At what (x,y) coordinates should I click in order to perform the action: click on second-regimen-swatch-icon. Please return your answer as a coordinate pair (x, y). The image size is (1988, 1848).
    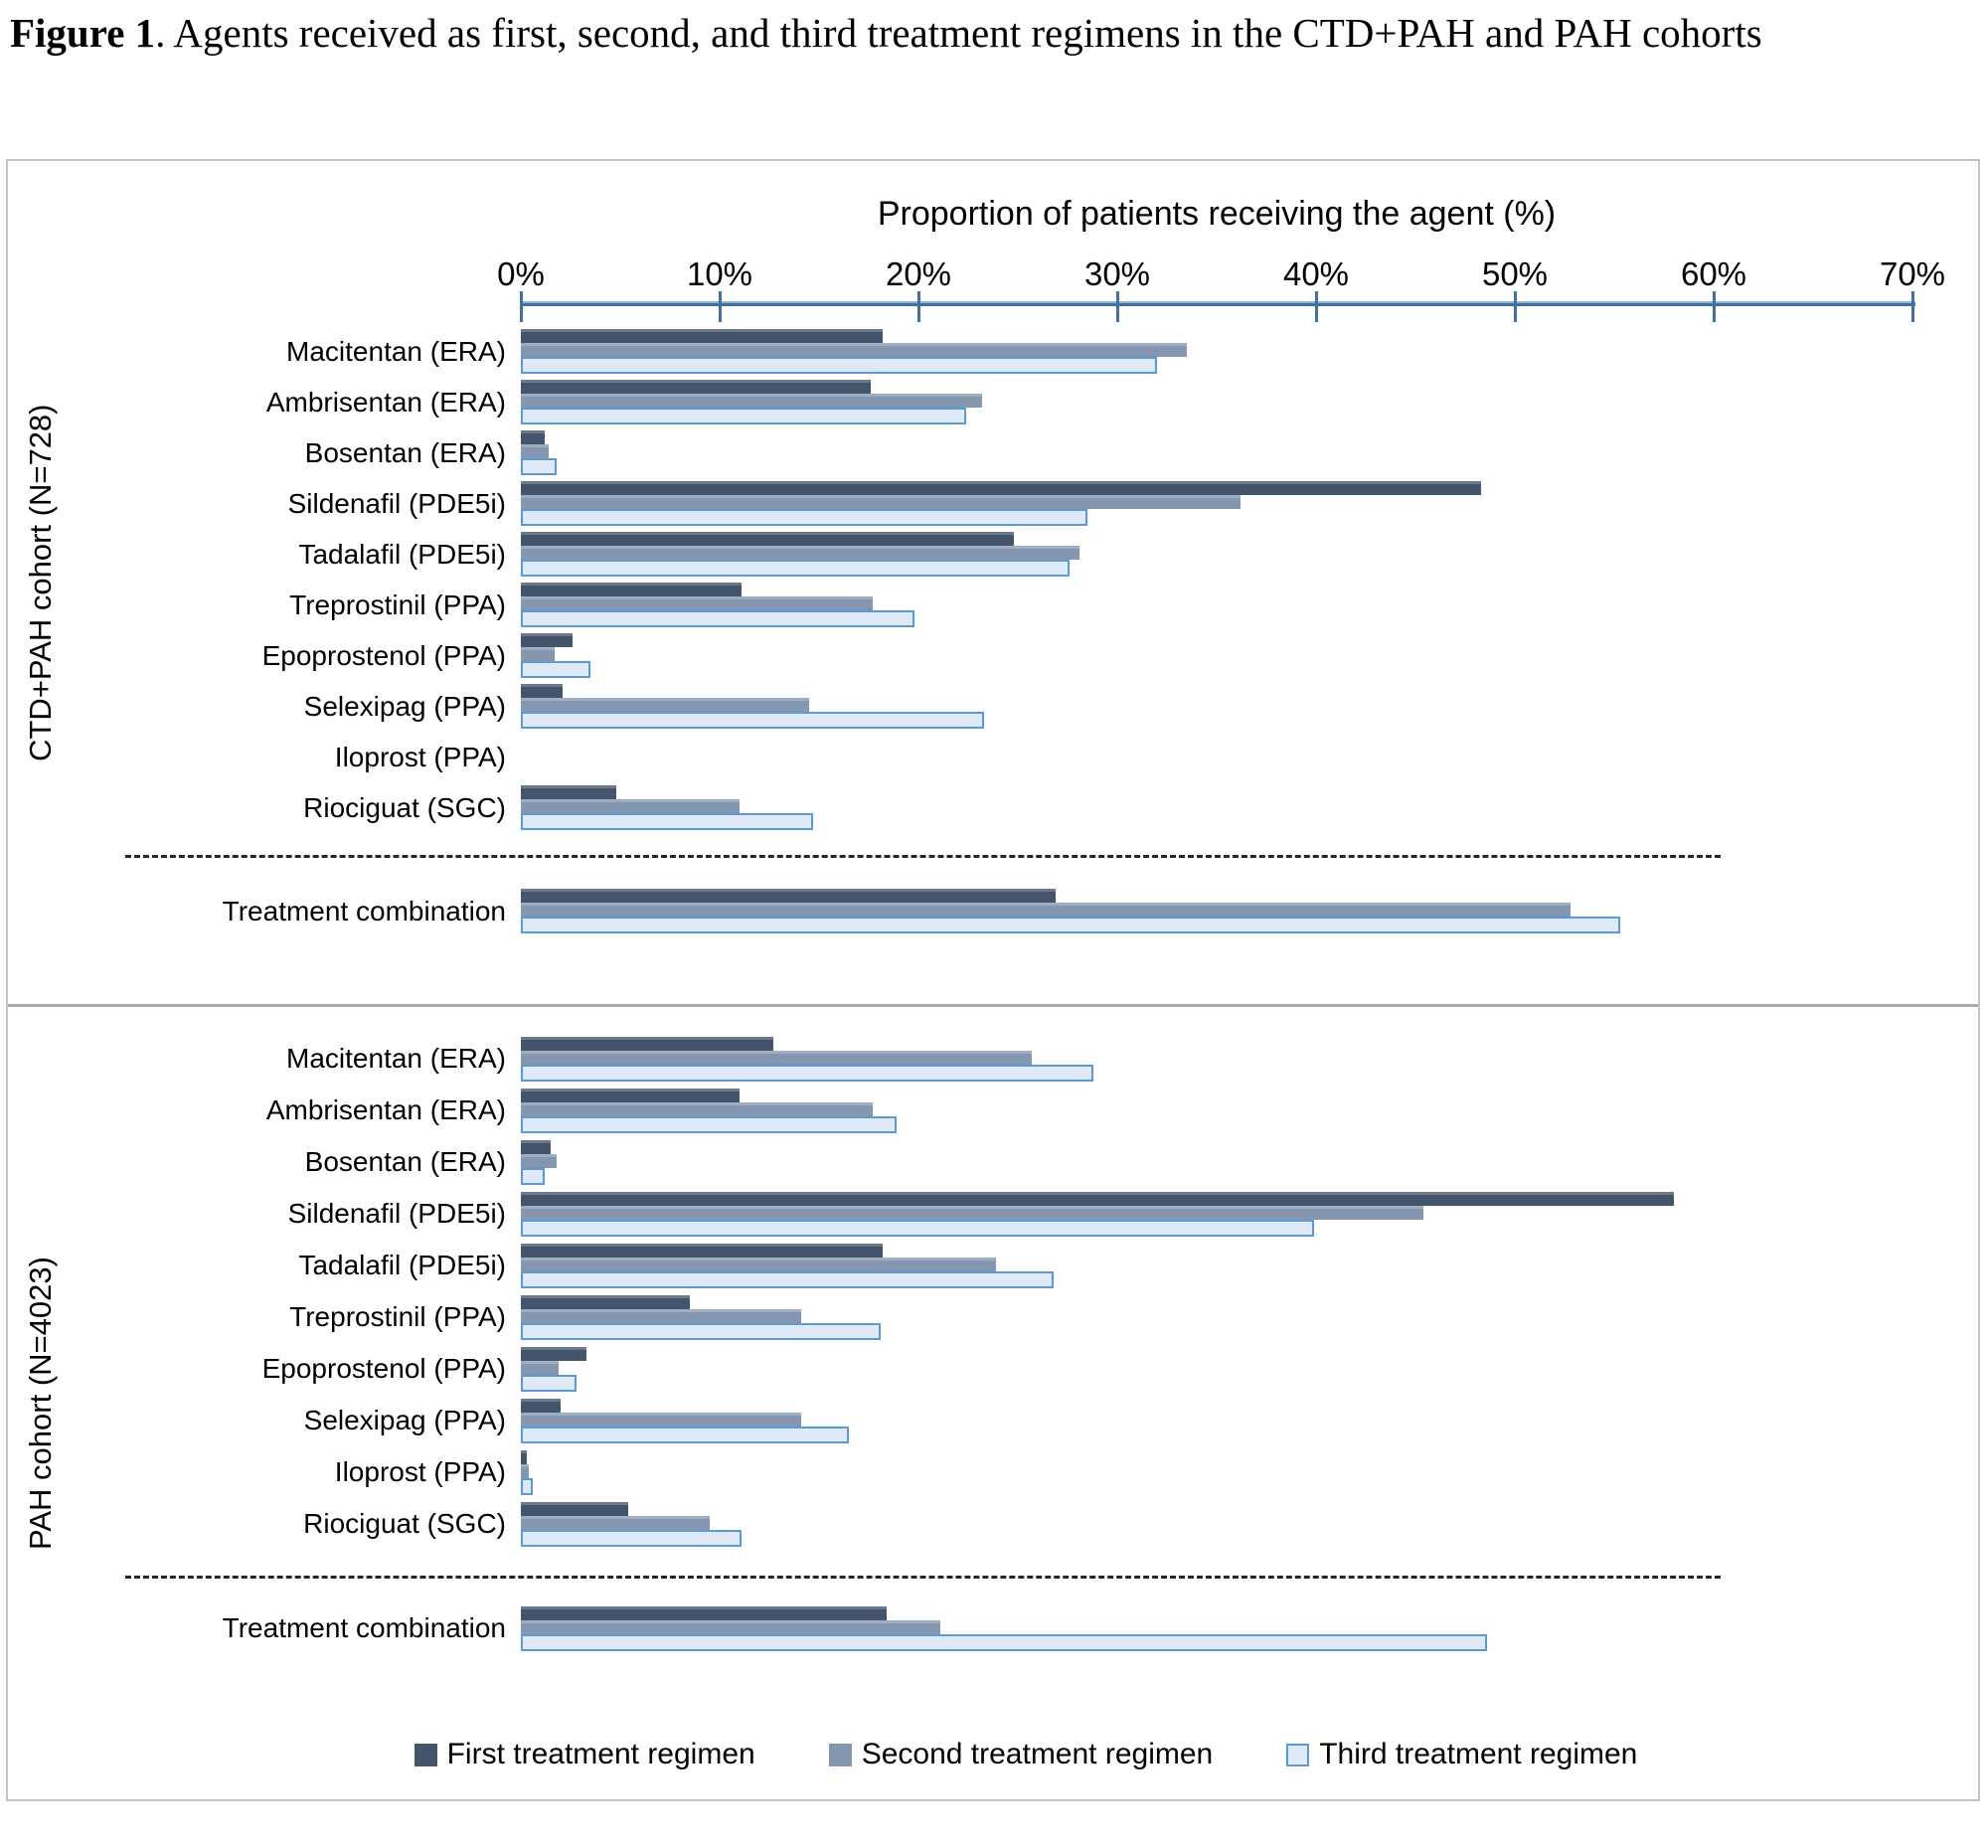
    Looking at the image, I should click on (840, 1754).